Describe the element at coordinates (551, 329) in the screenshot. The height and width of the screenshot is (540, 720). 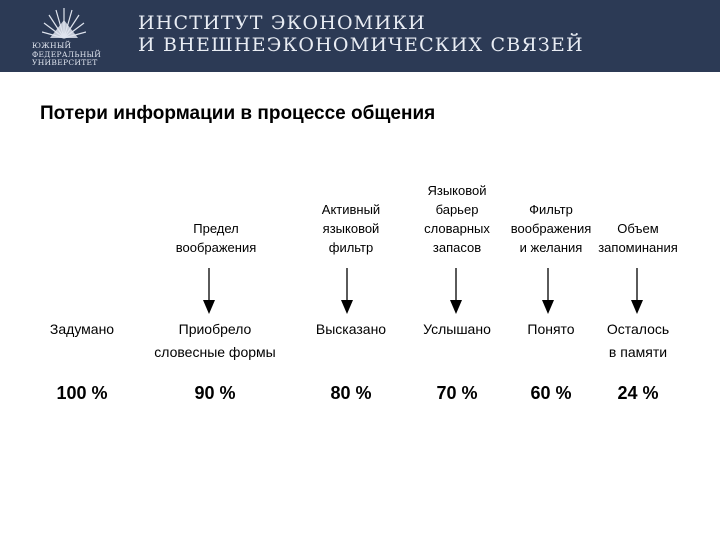
I see `stage-understood: Понято` at that location.